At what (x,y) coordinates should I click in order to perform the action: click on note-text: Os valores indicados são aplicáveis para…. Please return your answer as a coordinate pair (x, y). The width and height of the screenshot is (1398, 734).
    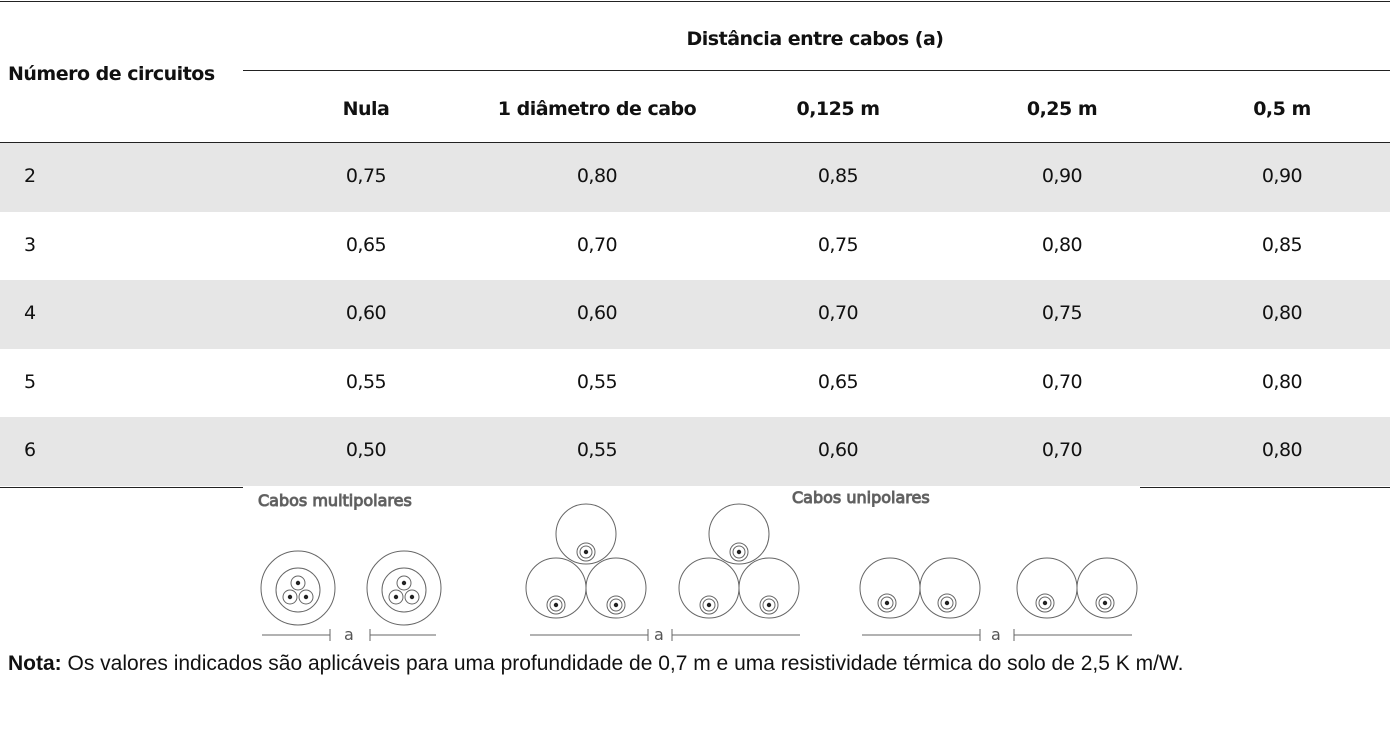
    Looking at the image, I should click on (625, 663).